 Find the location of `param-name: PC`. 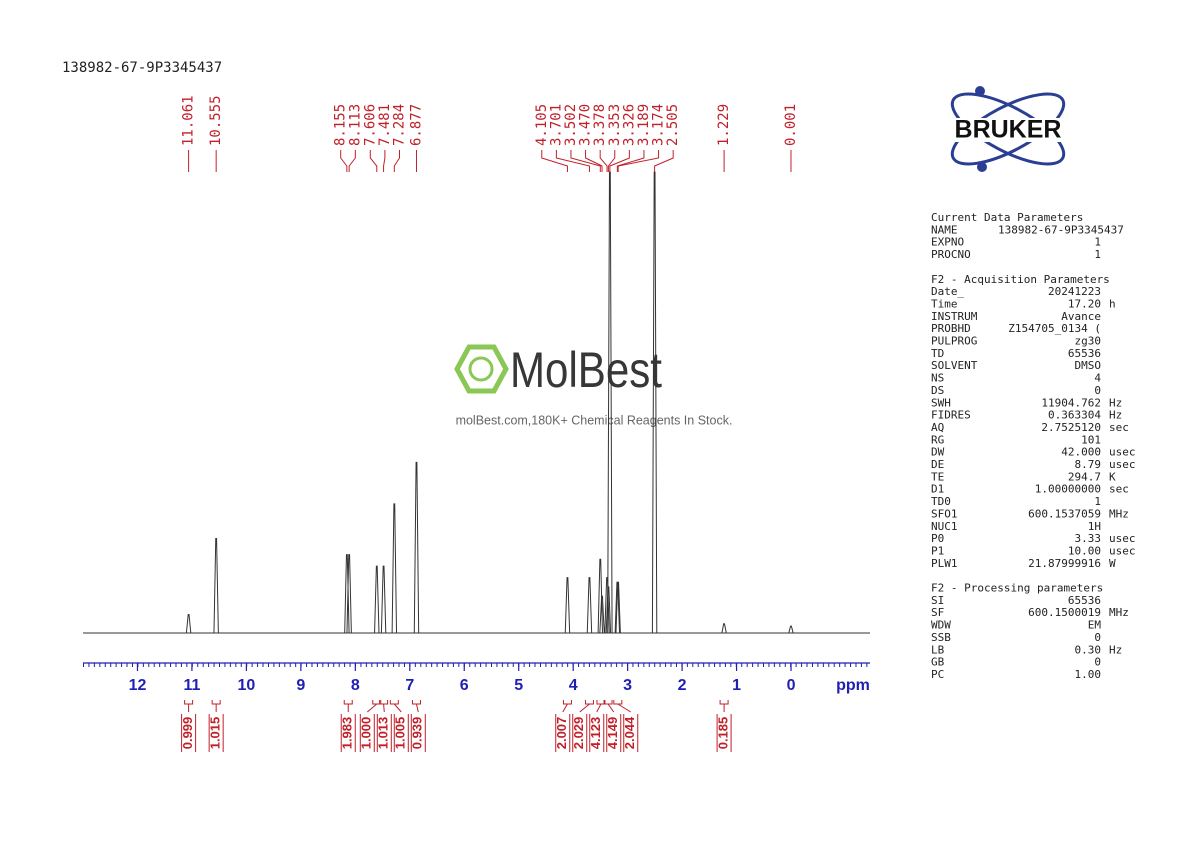

param-name: PC is located at coordinates (937, 674).